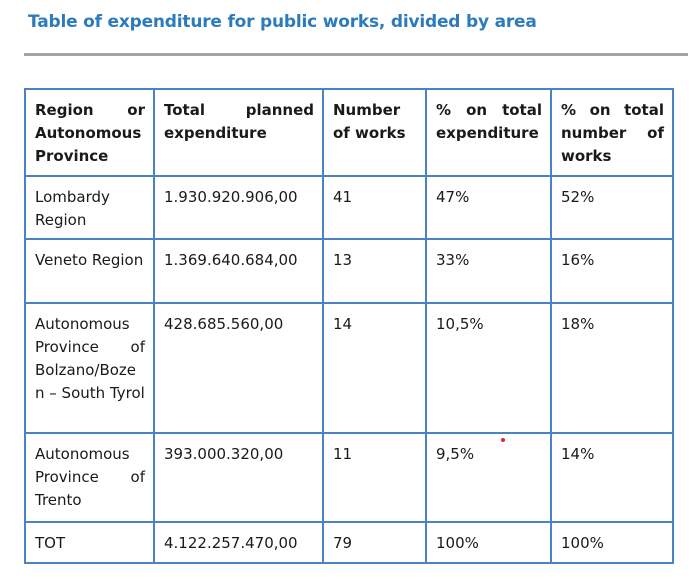  Describe the element at coordinates (612, 368) in the screenshot. I see `table-cell: 18%` at that location.